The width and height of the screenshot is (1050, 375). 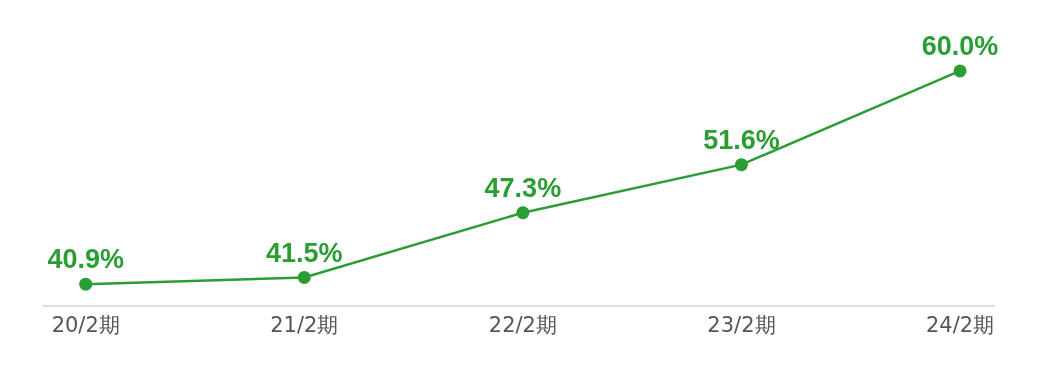 What do you see at coordinates (304, 252) in the screenshot?
I see `data-label: 41.5%` at bounding box center [304, 252].